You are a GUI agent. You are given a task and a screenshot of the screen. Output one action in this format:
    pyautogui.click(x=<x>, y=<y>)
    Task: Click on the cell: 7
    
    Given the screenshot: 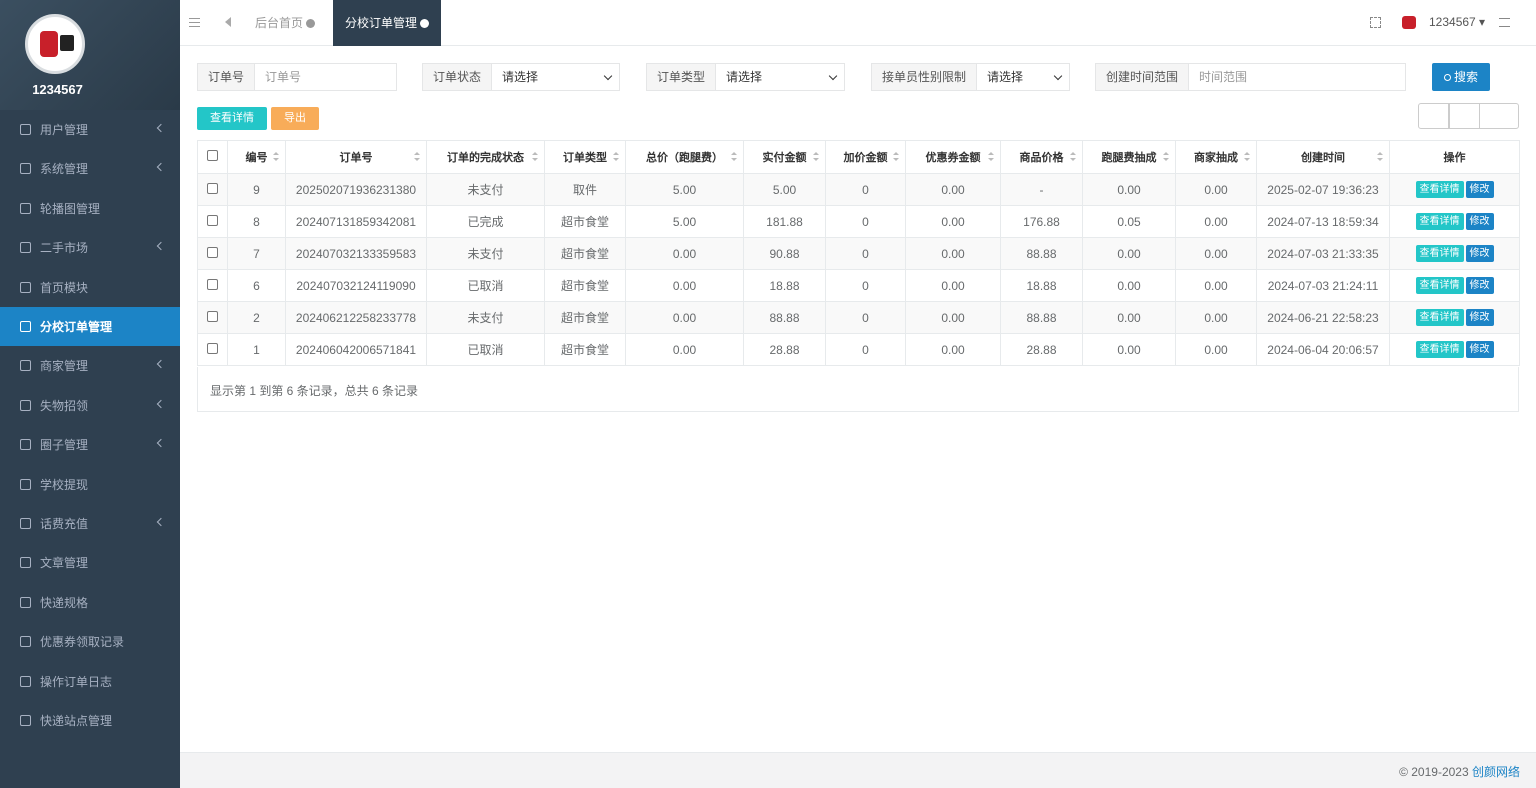 What is the action you would take?
    pyautogui.click(x=256, y=253)
    